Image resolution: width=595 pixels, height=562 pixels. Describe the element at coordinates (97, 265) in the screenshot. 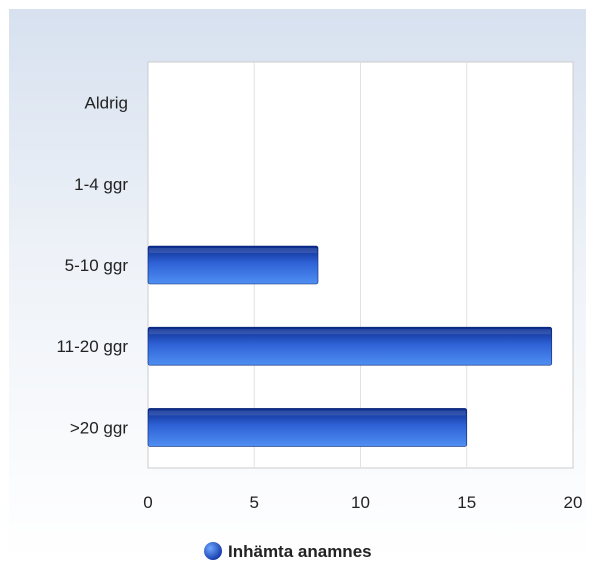

I see `category-label: 5-10 ggr` at that location.